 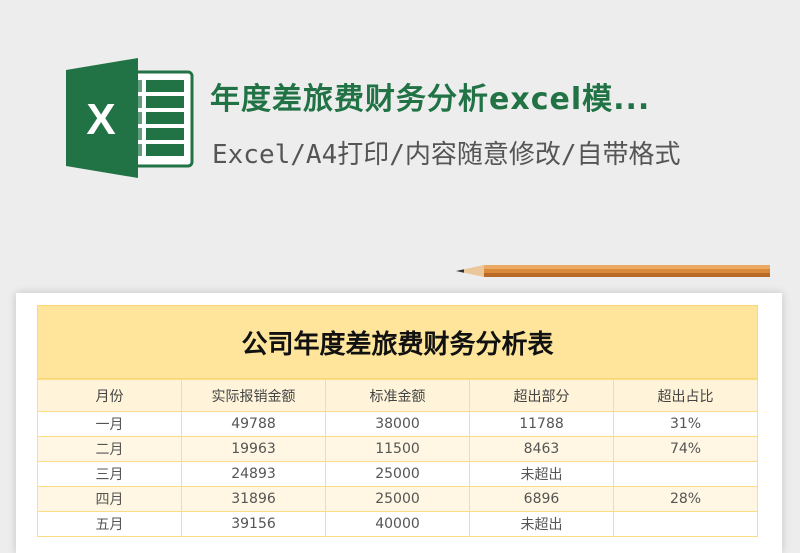 I want to click on table-row: 三月 24893 25000 未超出, so click(x=397, y=474).